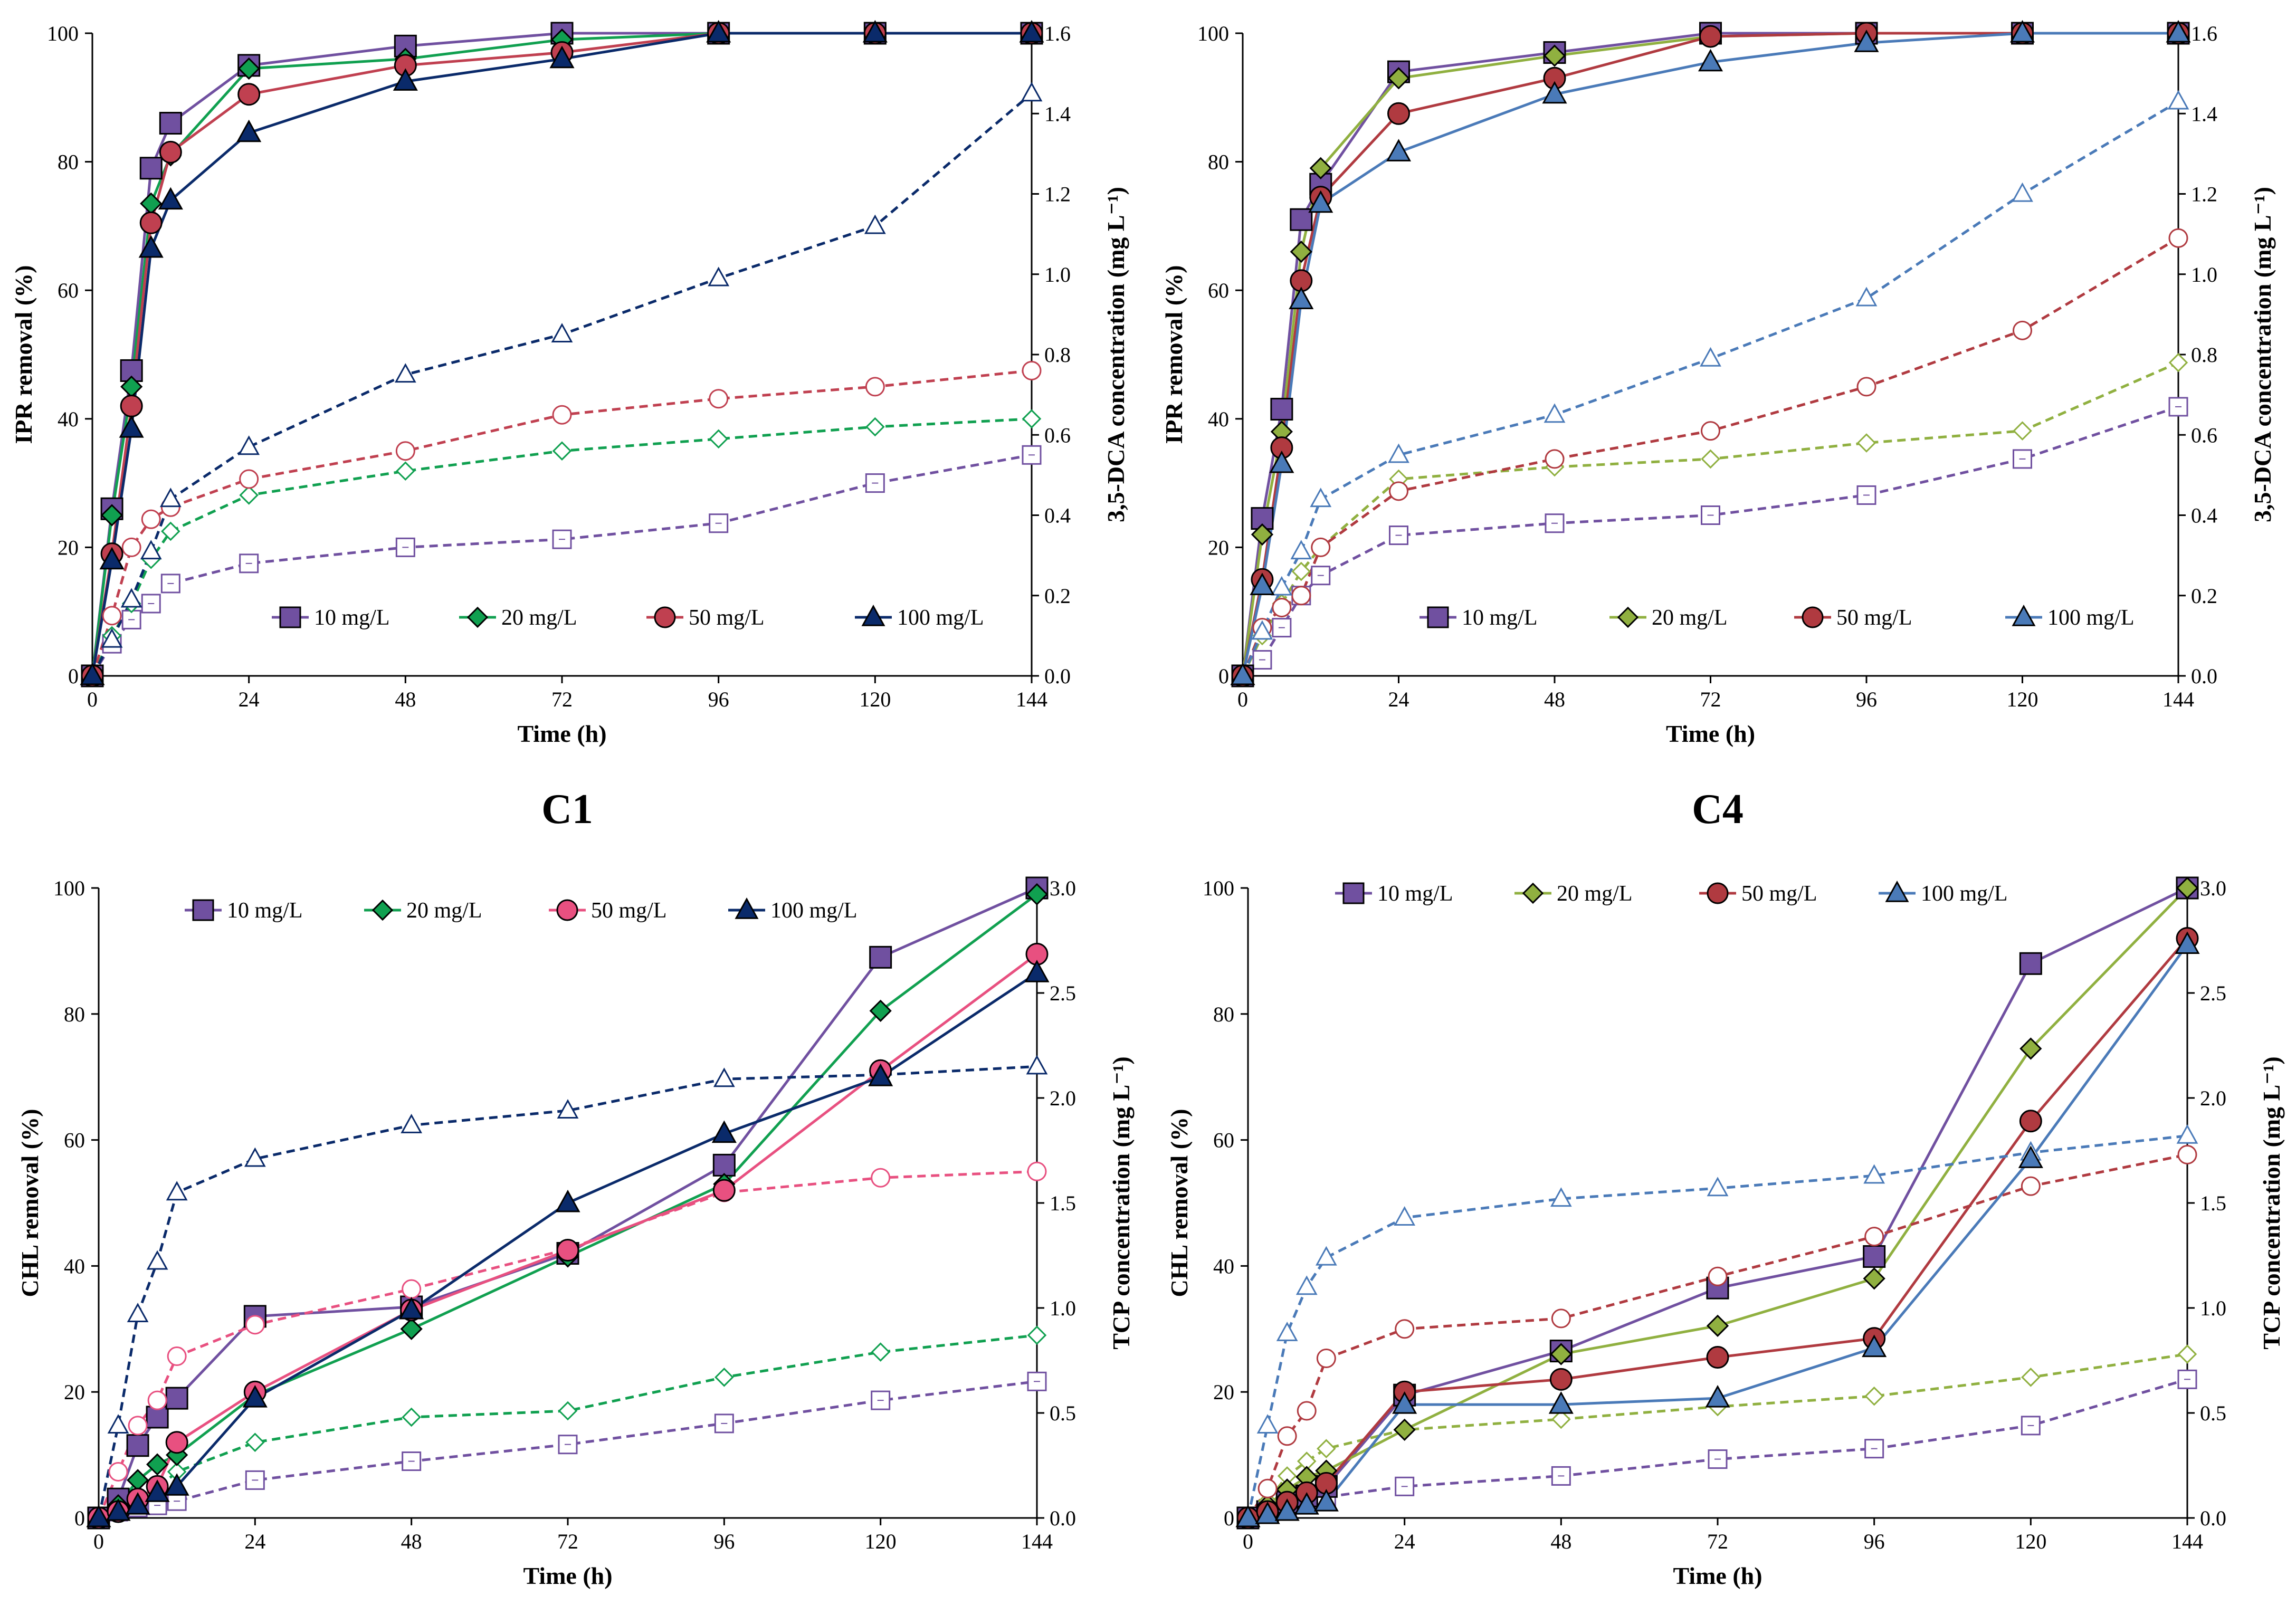 The height and width of the screenshot is (1605, 2296). I want to click on top-right-y2-tick-label: 0.2, so click(2204, 596).